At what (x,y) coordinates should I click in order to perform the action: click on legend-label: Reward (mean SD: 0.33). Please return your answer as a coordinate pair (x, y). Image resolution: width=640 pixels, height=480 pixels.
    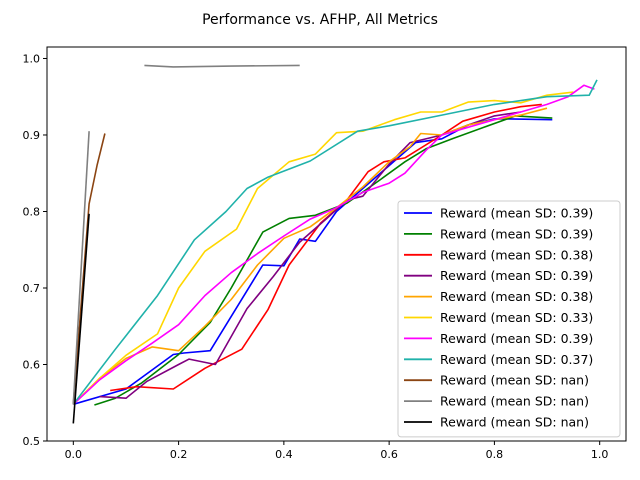
    Looking at the image, I should click on (516, 317).